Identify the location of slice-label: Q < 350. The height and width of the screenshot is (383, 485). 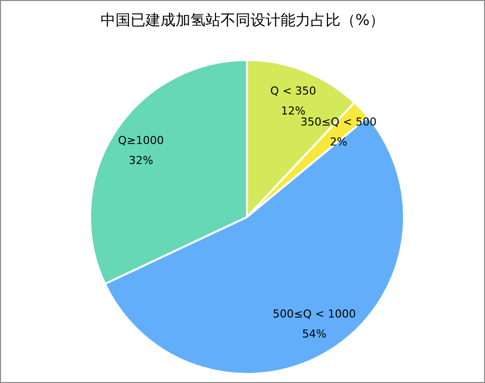
(293, 91).